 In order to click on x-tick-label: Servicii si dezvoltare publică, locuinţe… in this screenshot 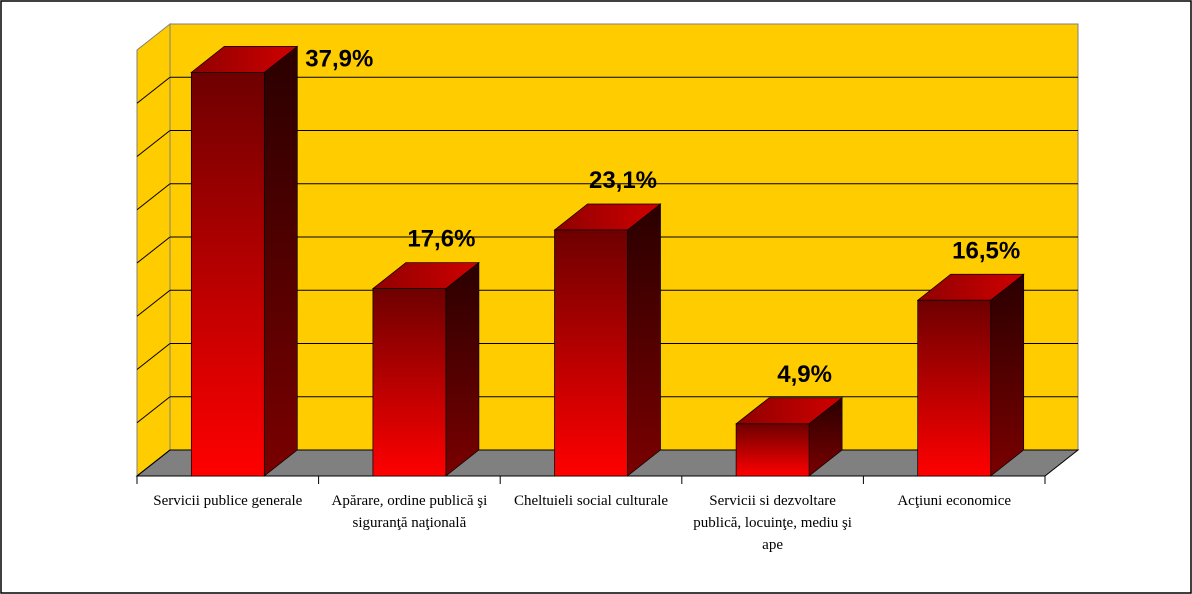, I will do `click(772, 523)`.